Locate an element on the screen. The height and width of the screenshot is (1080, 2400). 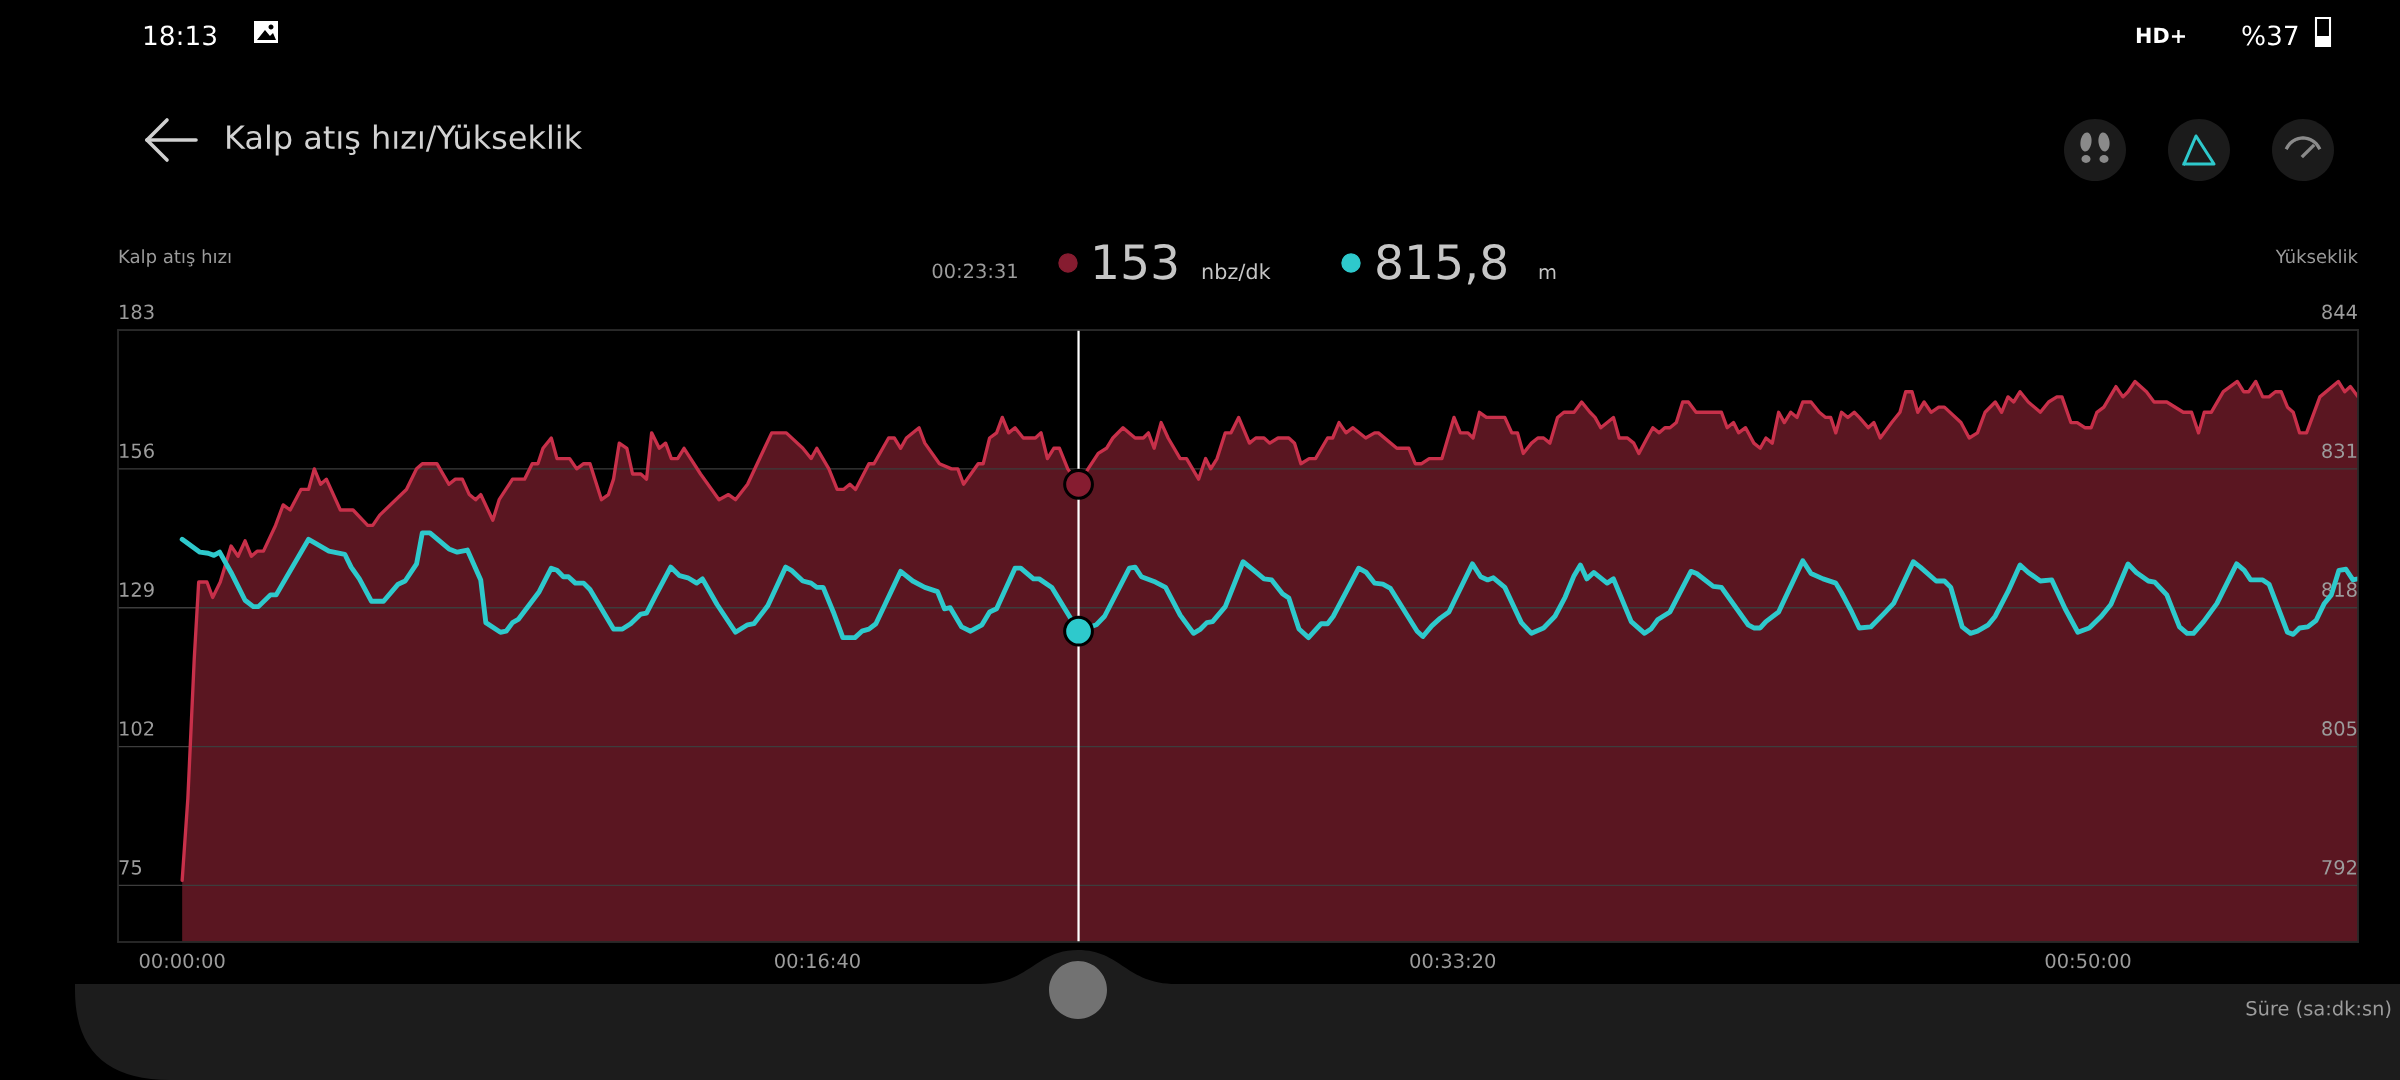
x-tick-label: 00:00:00 is located at coordinates (182, 961).